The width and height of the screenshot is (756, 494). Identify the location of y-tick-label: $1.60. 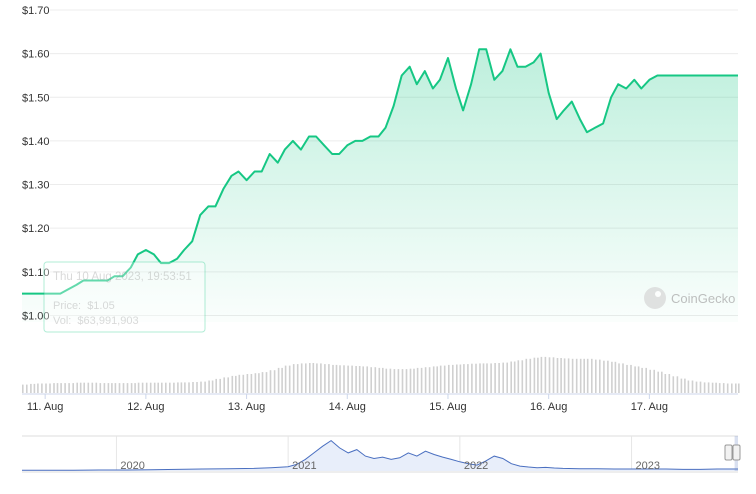
(36, 55).